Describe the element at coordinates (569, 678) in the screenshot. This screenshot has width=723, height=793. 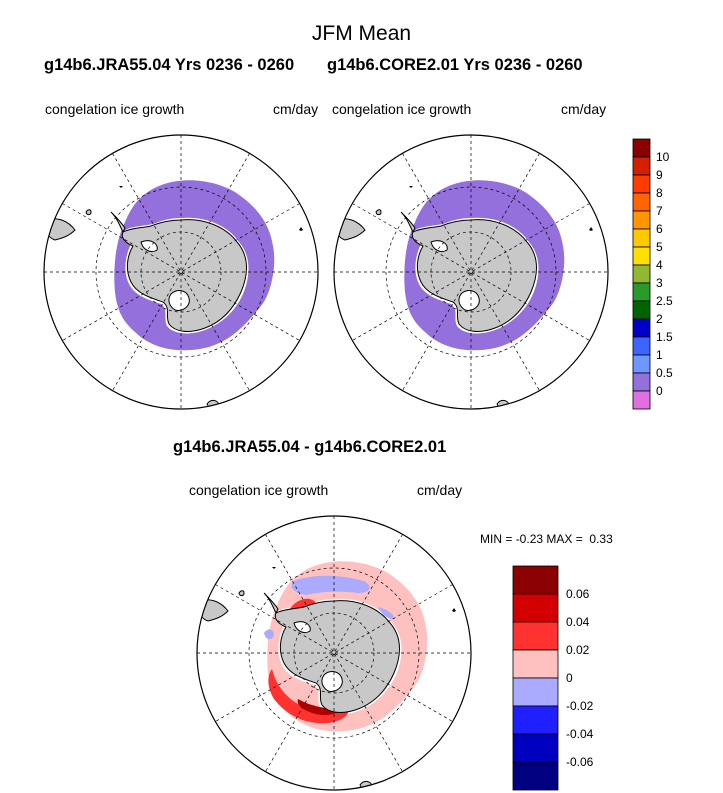
I see `diff-colorbar-tick-label-3: 0` at that location.